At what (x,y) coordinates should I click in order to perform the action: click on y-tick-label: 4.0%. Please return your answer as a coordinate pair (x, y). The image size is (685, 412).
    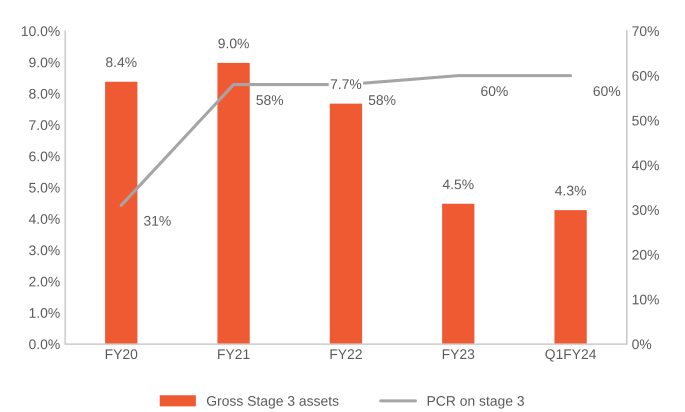
    Looking at the image, I should click on (44, 219).